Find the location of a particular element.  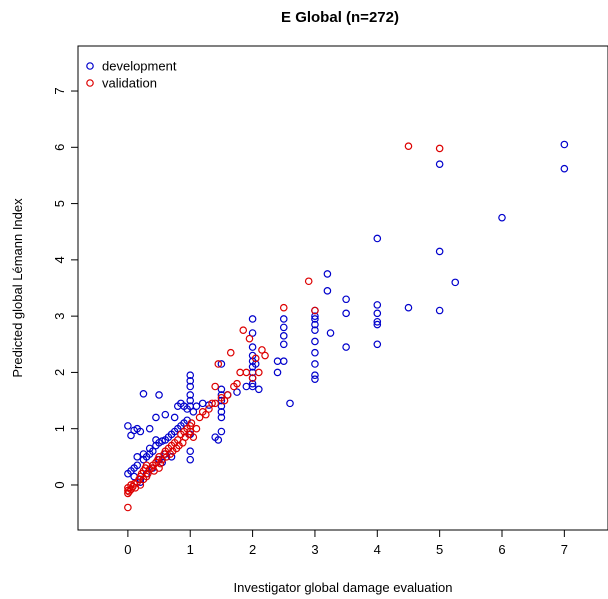

chart-title: E Global (n=272) is located at coordinates (340, 17).